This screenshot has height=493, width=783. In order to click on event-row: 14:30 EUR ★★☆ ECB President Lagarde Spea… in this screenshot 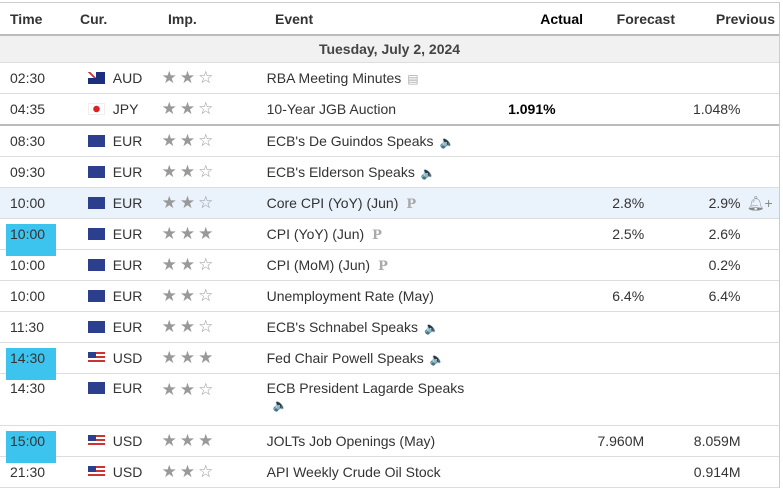, I will do `click(389, 400)`.